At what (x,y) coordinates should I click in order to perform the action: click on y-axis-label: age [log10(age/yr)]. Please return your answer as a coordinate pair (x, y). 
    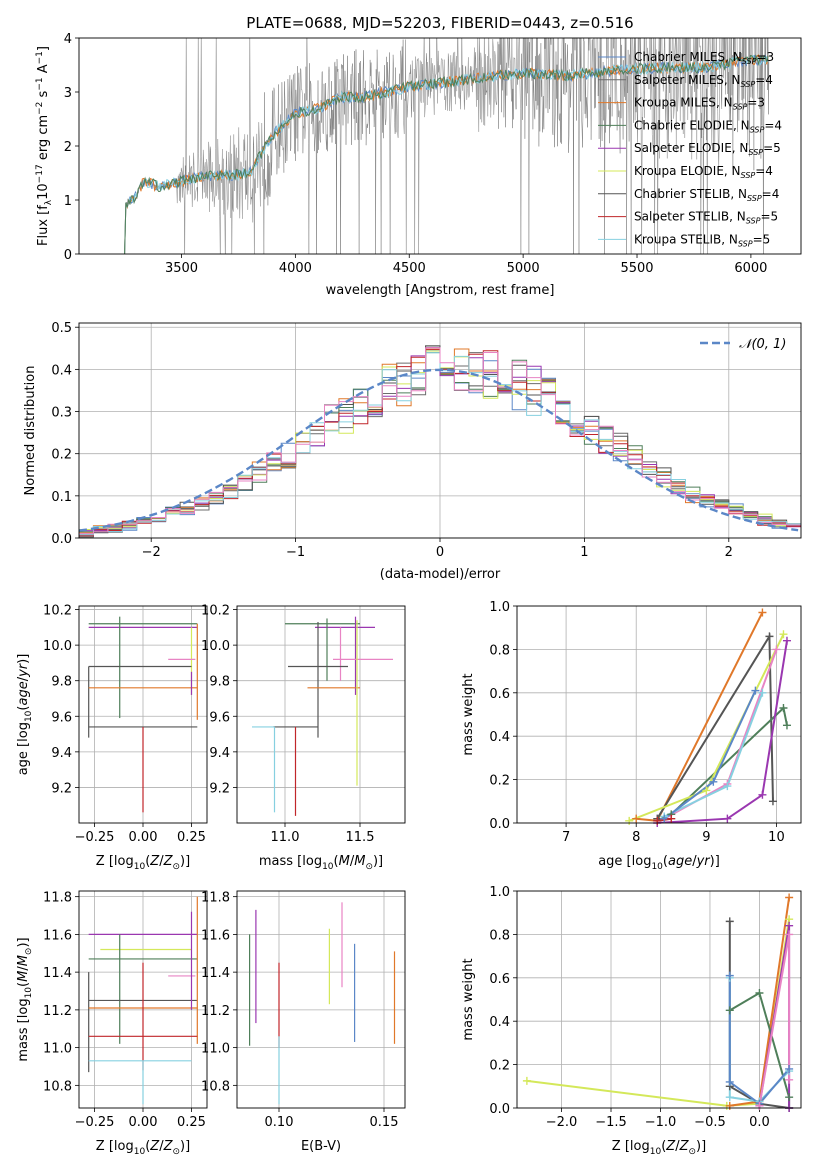
    Looking at the image, I should click on (25, 715).